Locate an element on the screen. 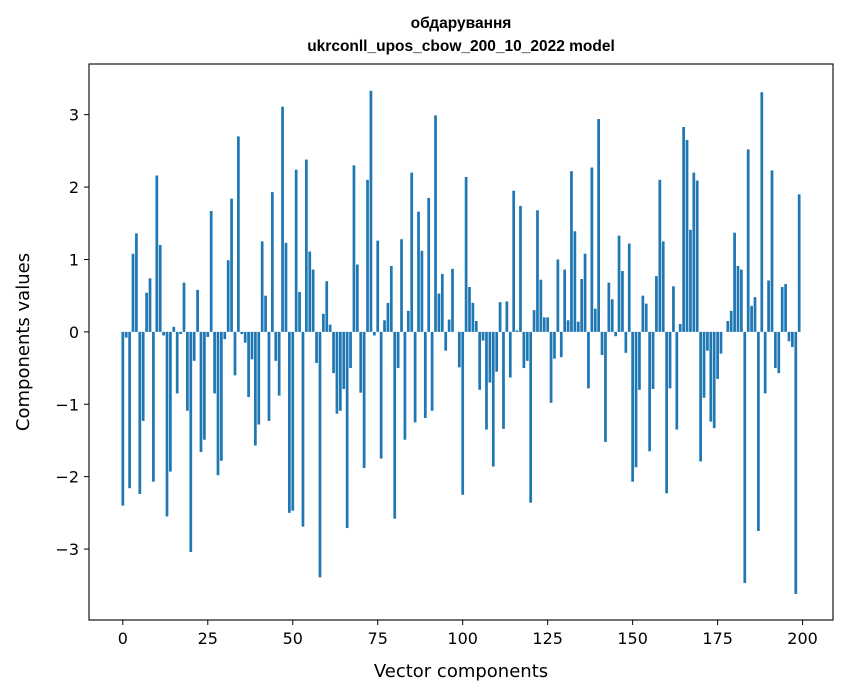 The width and height of the screenshot is (847, 696). y-axis: −3 −2 −1 0 1 2 3 is located at coordinates (72, 332).